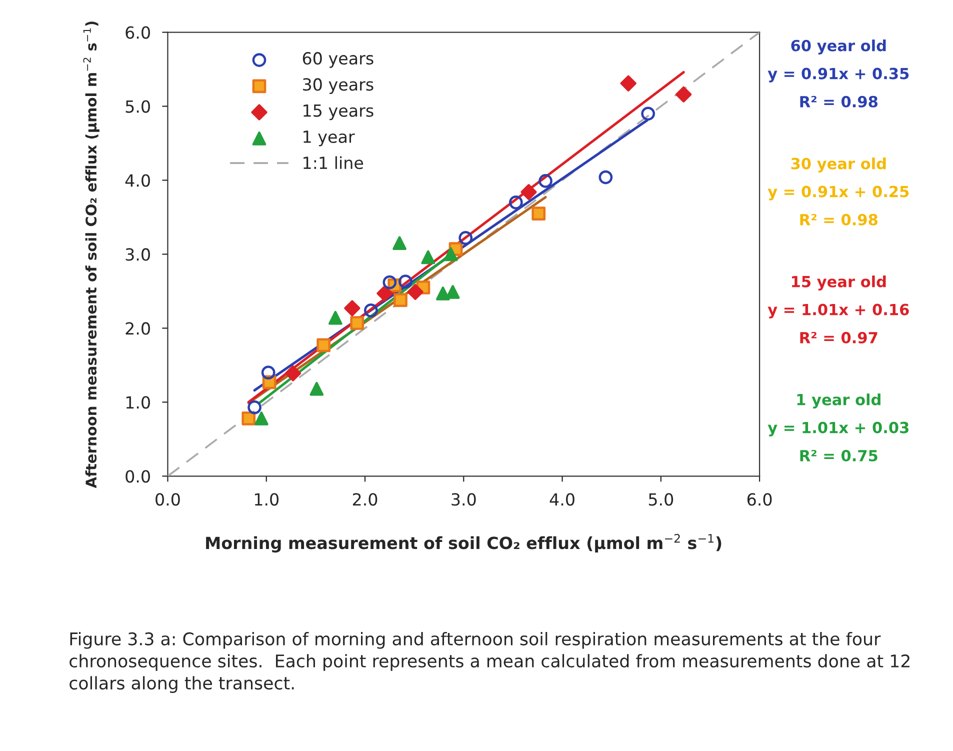 Image resolution: width=953 pixels, height=751 pixels. What do you see at coordinates (464, 543) in the screenshot?
I see `x-axis-title: Morning measurement of soil CO₂ efflux (μmol m$^{−2}$ s$^{−1}$)` at bounding box center [464, 543].